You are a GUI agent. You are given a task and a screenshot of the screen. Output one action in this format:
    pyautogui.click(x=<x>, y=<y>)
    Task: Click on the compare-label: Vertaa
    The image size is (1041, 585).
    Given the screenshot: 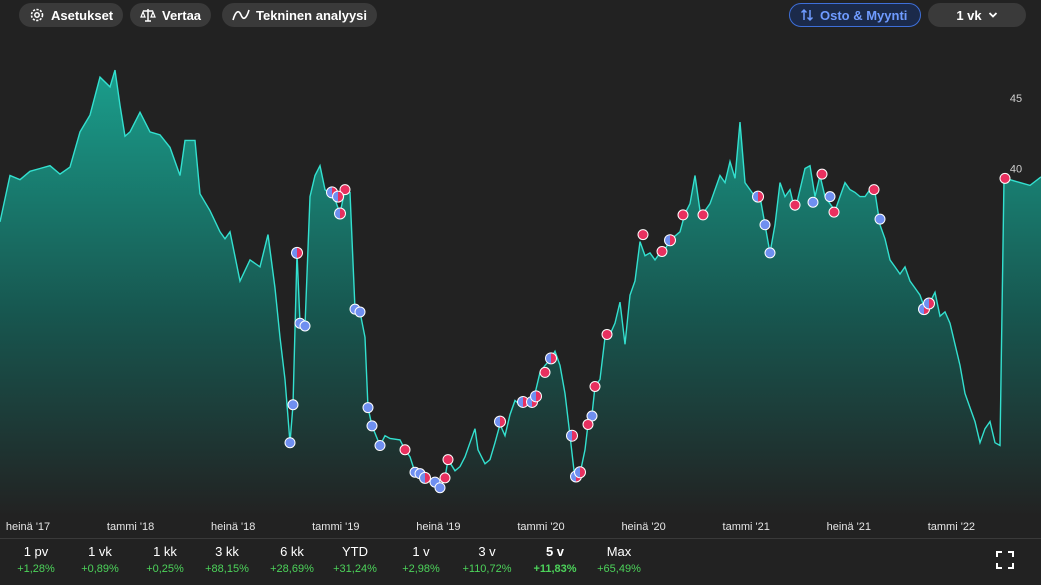 What is the action you would take?
    pyautogui.click(x=182, y=15)
    